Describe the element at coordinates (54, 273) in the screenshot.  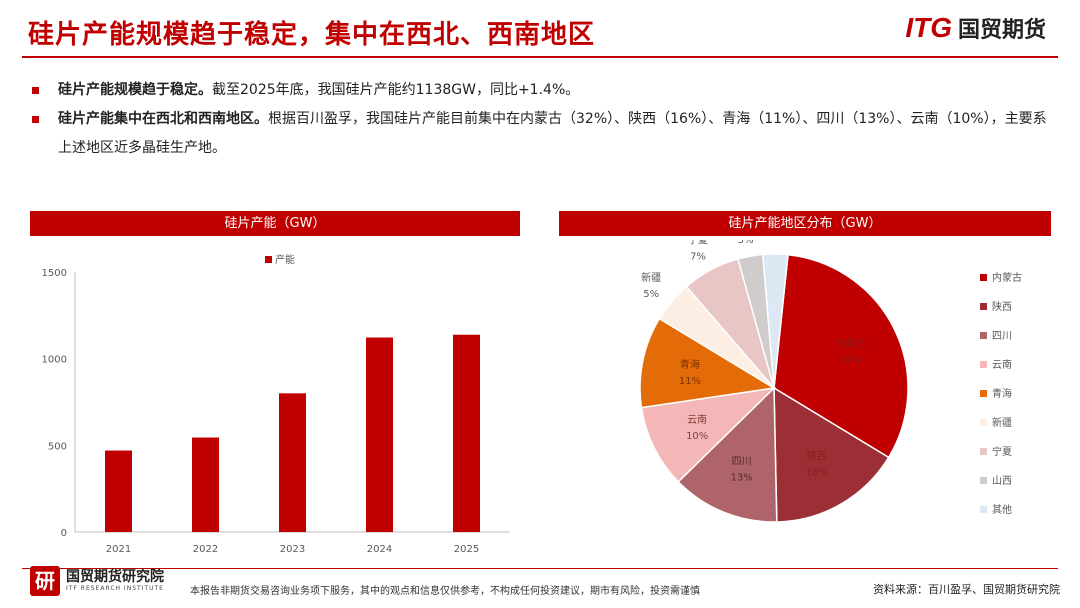
I see `y-tick-label: 1500` at that location.